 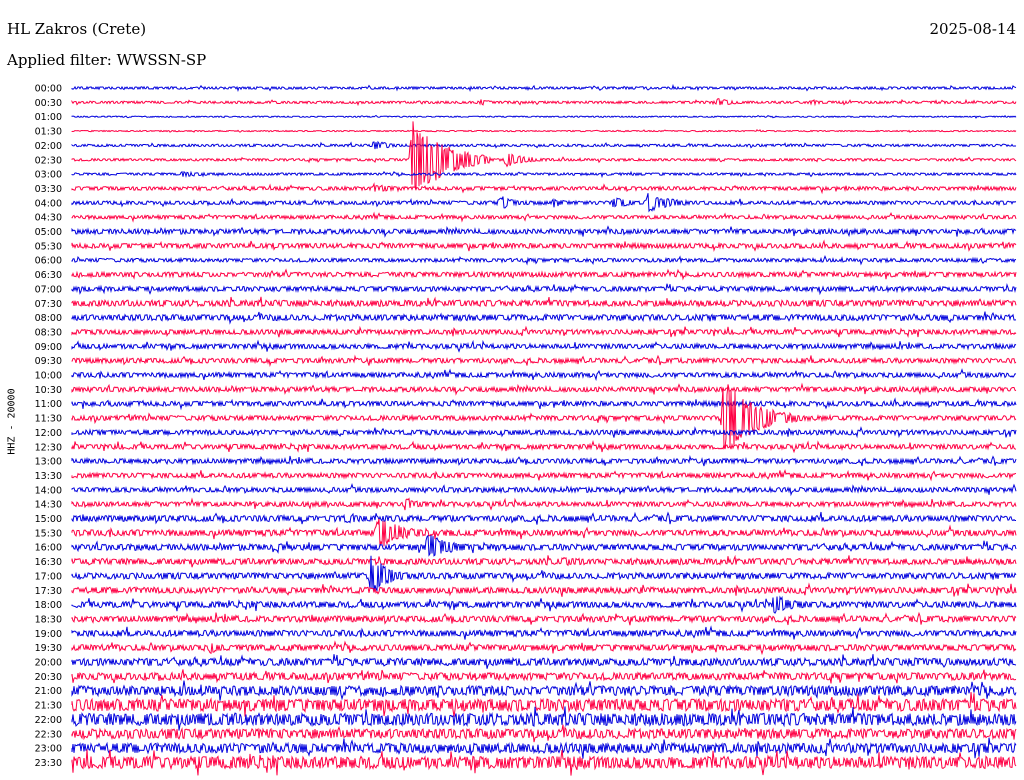 What do you see at coordinates (48, 275) in the screenshot?
I see `row-time-label: 06:30` at bounding box center [48, 275].